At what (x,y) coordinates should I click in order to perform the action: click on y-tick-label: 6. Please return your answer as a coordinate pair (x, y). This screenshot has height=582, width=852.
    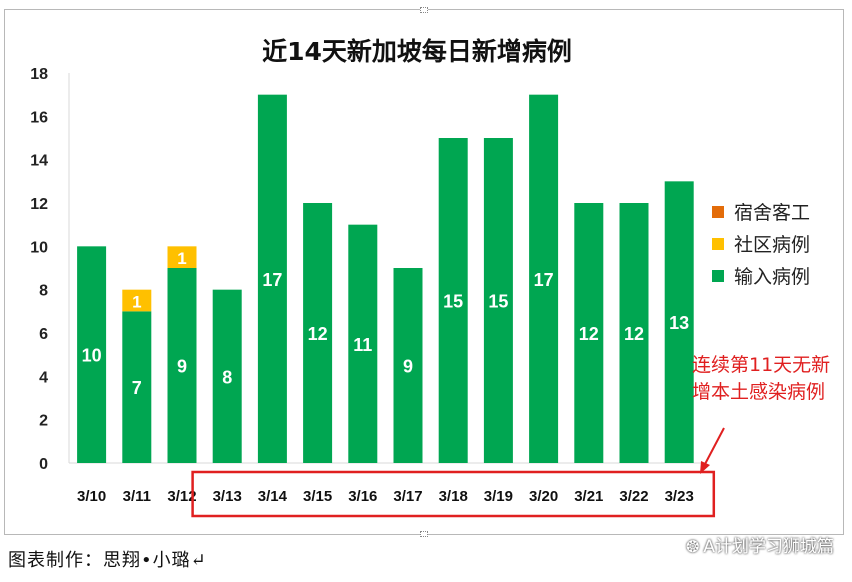
    Looking at the image, I should click on (43, 334).